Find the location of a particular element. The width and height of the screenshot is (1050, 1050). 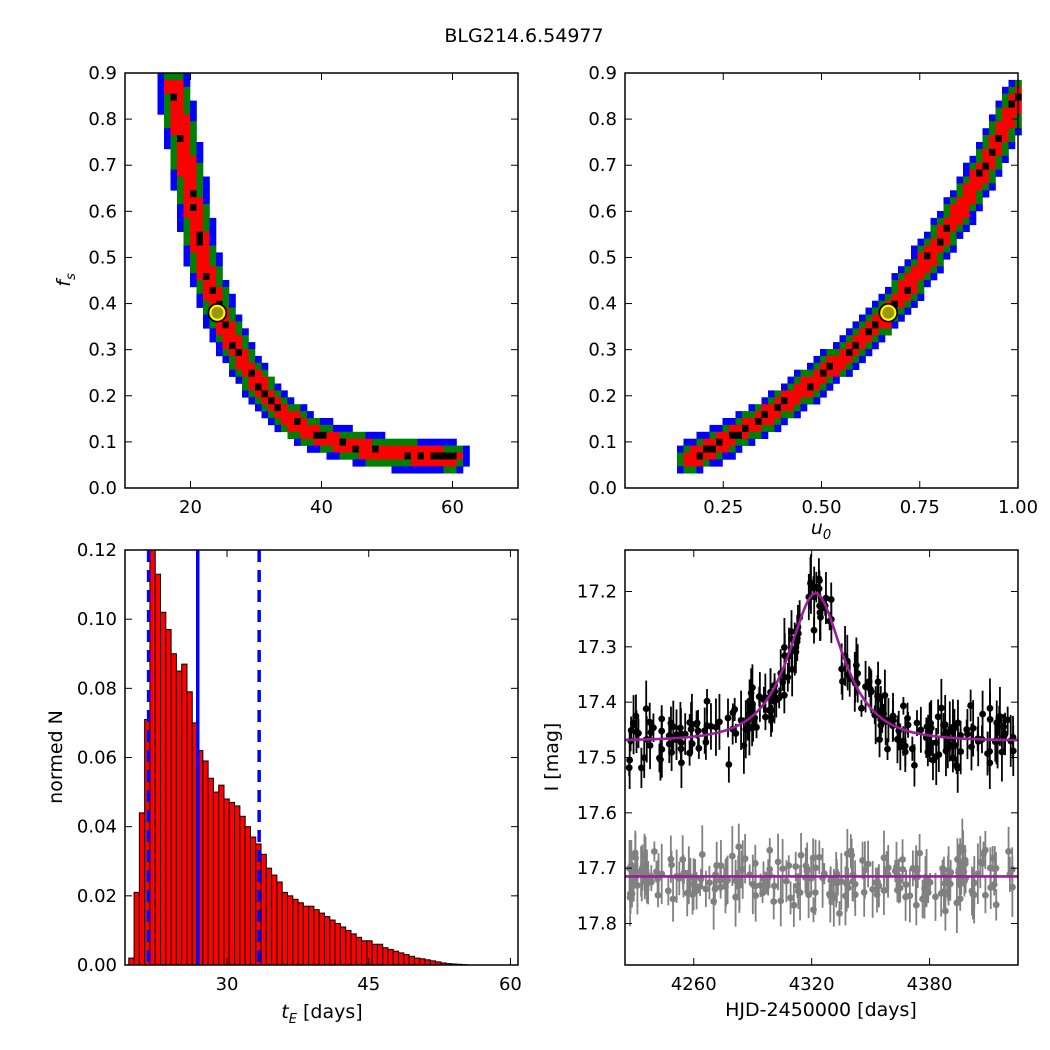

y-tick-label: 17.6 is located at coordinates (597, 813).